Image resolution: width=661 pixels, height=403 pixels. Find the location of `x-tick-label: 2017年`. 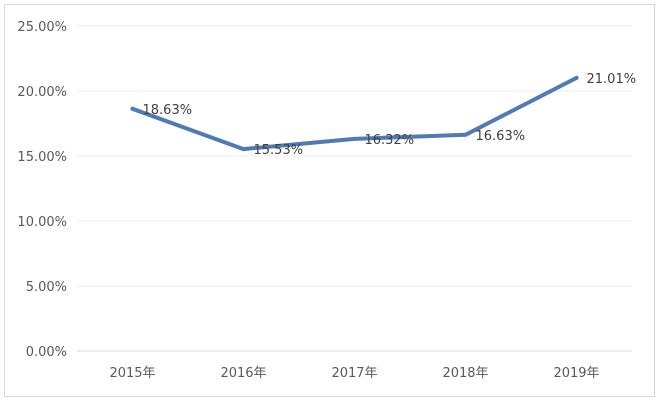

x-tick-label: 2017年 is located at coordinates (354, 373).